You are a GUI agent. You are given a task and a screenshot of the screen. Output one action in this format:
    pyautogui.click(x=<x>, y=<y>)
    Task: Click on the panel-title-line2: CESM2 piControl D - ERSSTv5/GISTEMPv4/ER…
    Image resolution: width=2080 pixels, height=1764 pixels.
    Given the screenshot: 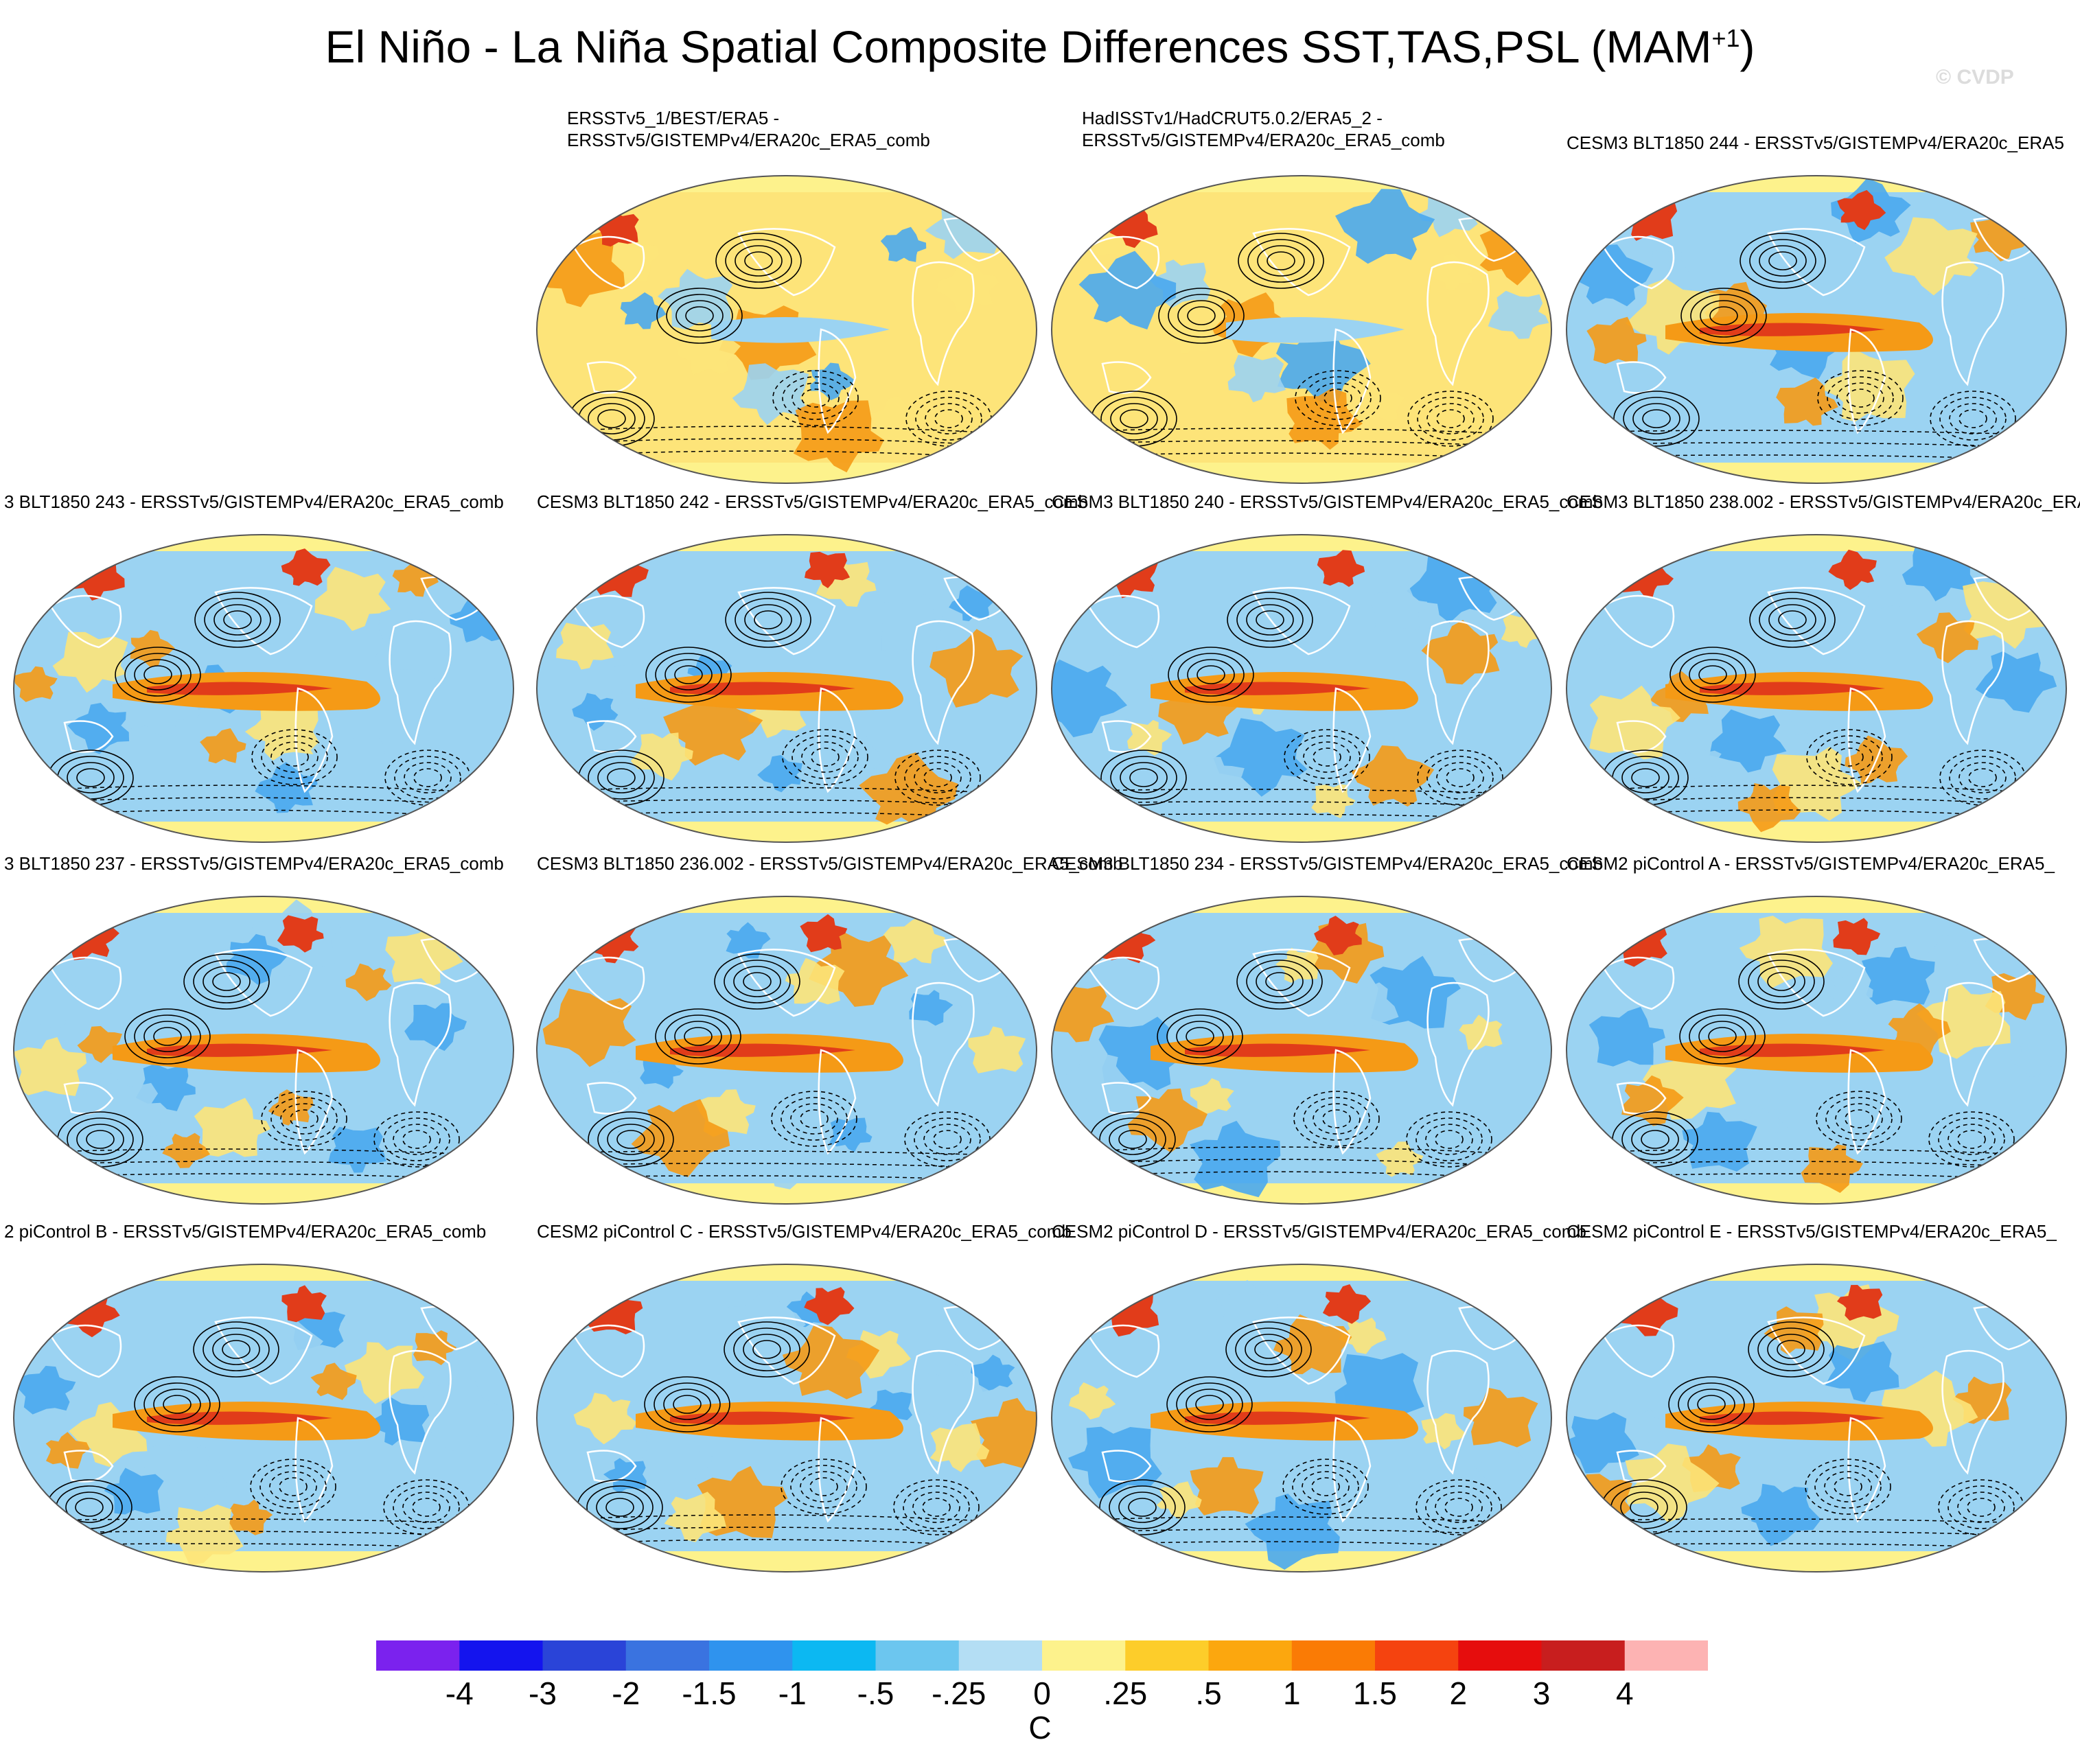 What is the action you would take?
    pyautogui.click(x=1319, y=1231)
    